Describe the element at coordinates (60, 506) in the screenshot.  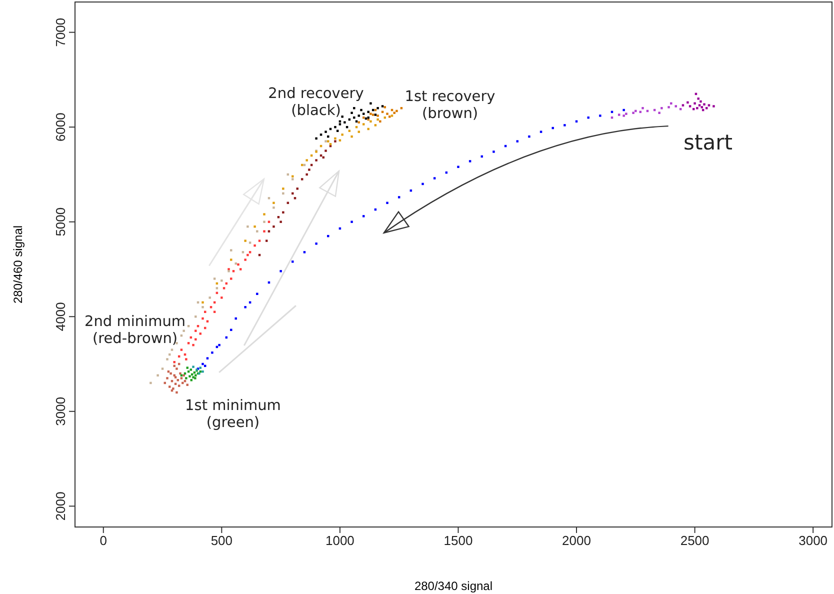
I see `y-tick-label: 2000` at that location.